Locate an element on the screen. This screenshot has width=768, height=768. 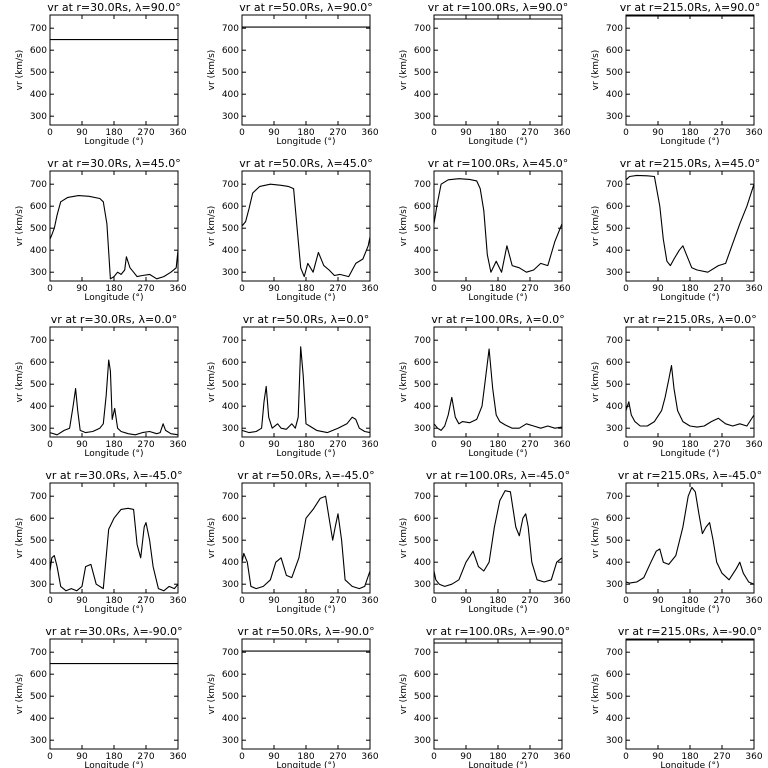
chart-title: vr at r=215.0Rs, λ=90.0° is located at coordinates (690, 7).